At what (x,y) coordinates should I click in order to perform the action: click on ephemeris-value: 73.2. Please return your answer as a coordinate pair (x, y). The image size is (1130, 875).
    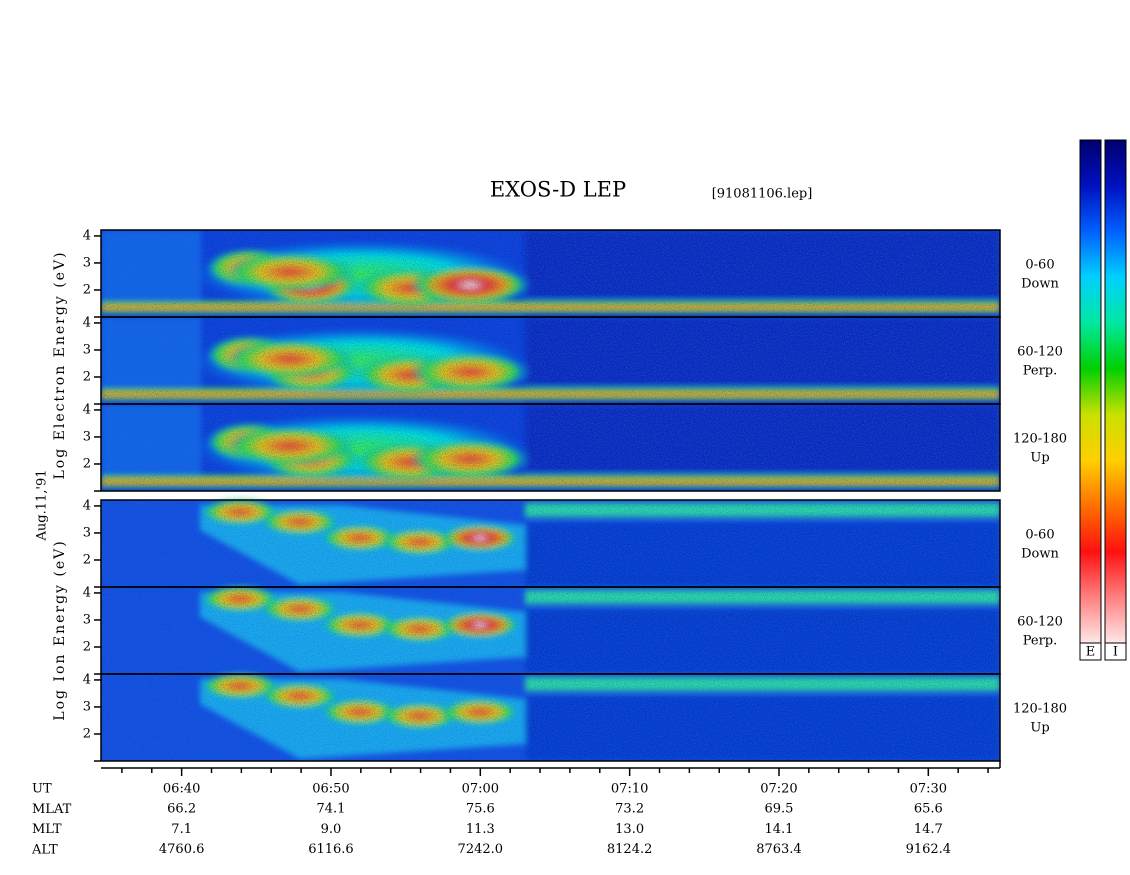
    Looking at the image, I should click on (629, 809).